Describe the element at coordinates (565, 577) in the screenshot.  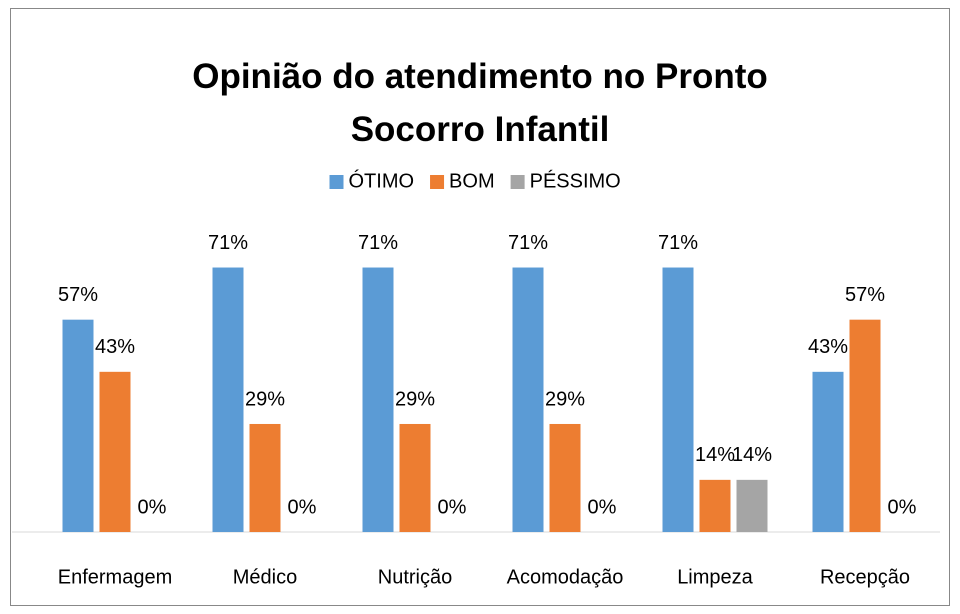
I see `x-tick-label: Acomodação` at that location.